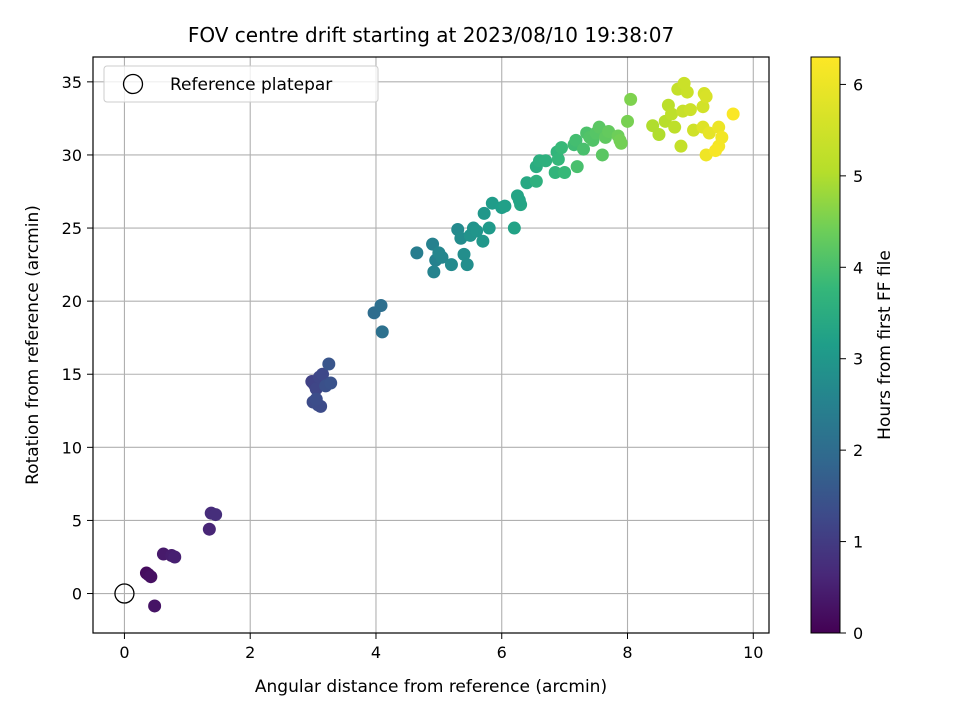 The image size is (960, 720). Describe the element at coordinates (858, 450) in the screenshot. I see `colorbar-tick-label: 2` at that location.